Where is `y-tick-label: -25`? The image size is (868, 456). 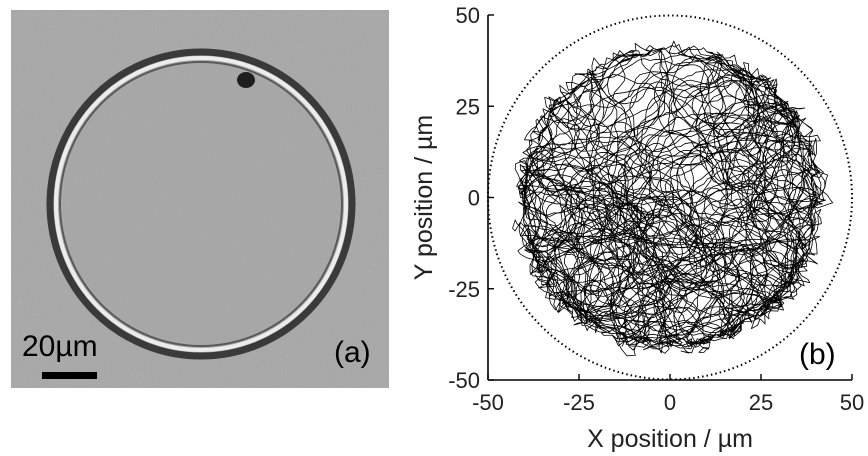
y-tick-label: -25 is located at coordinates (464, 289).